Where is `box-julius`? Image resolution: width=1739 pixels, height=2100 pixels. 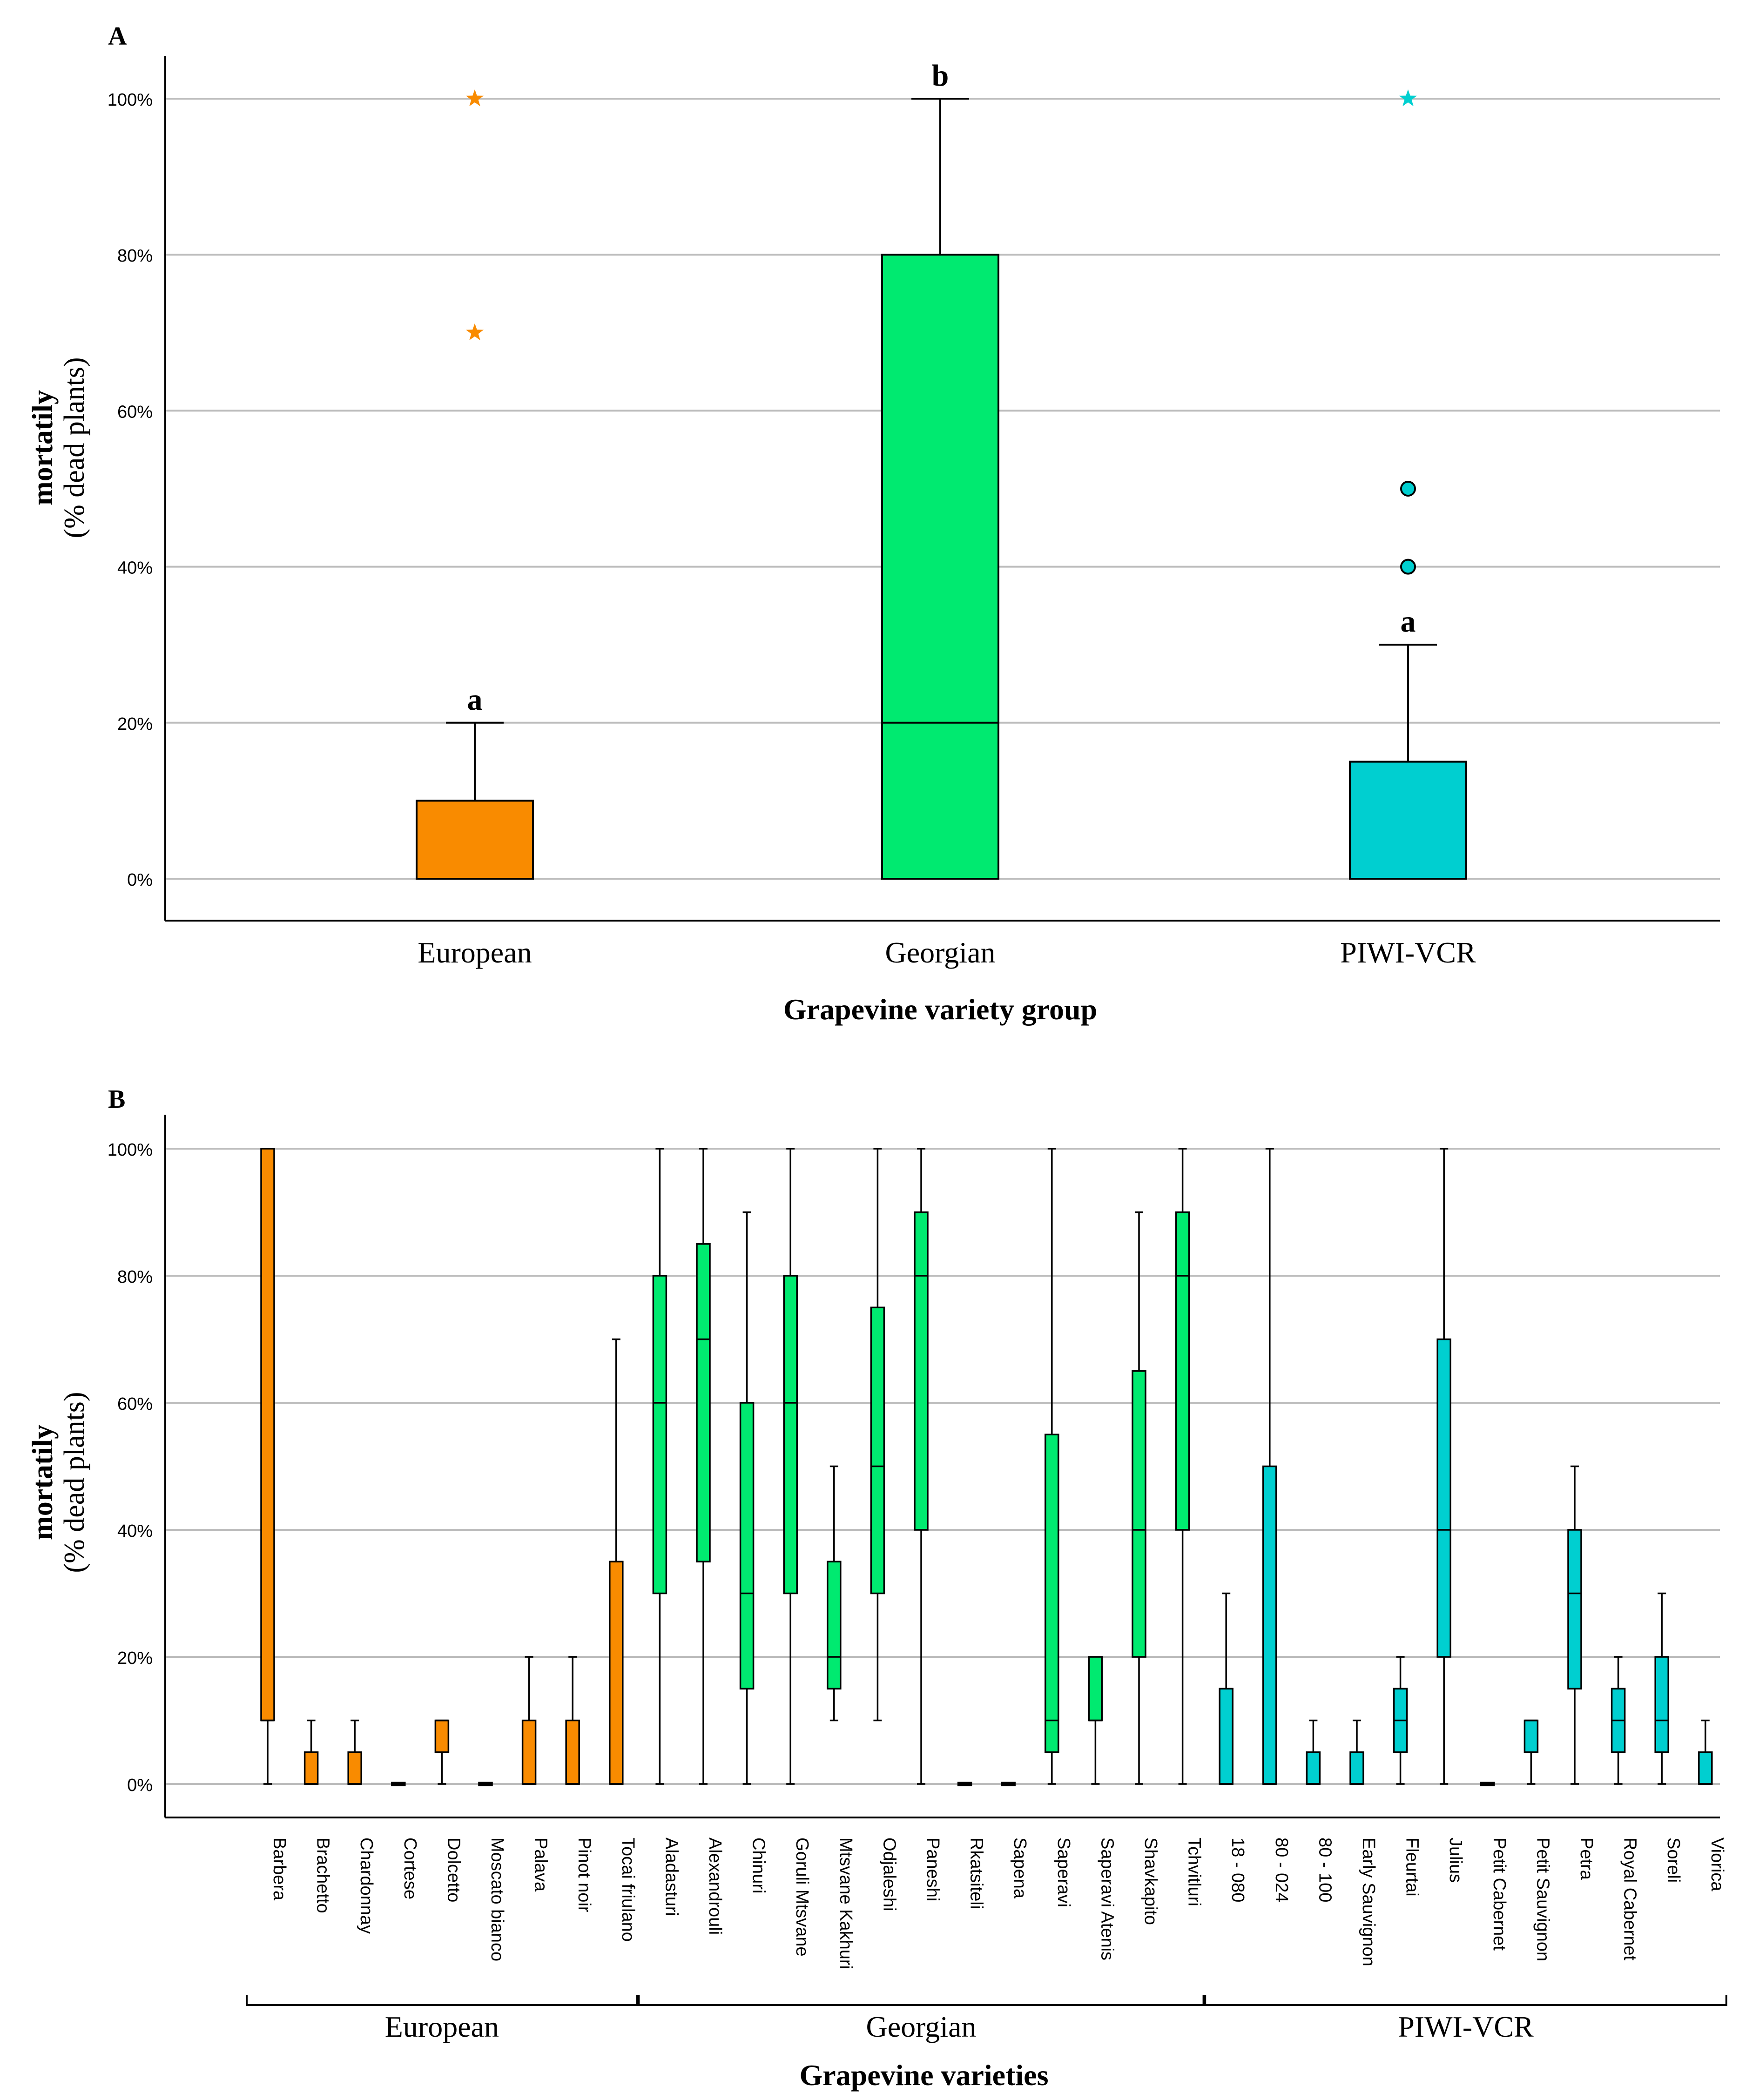
box-julius is located at coordinates (1443, 1466).